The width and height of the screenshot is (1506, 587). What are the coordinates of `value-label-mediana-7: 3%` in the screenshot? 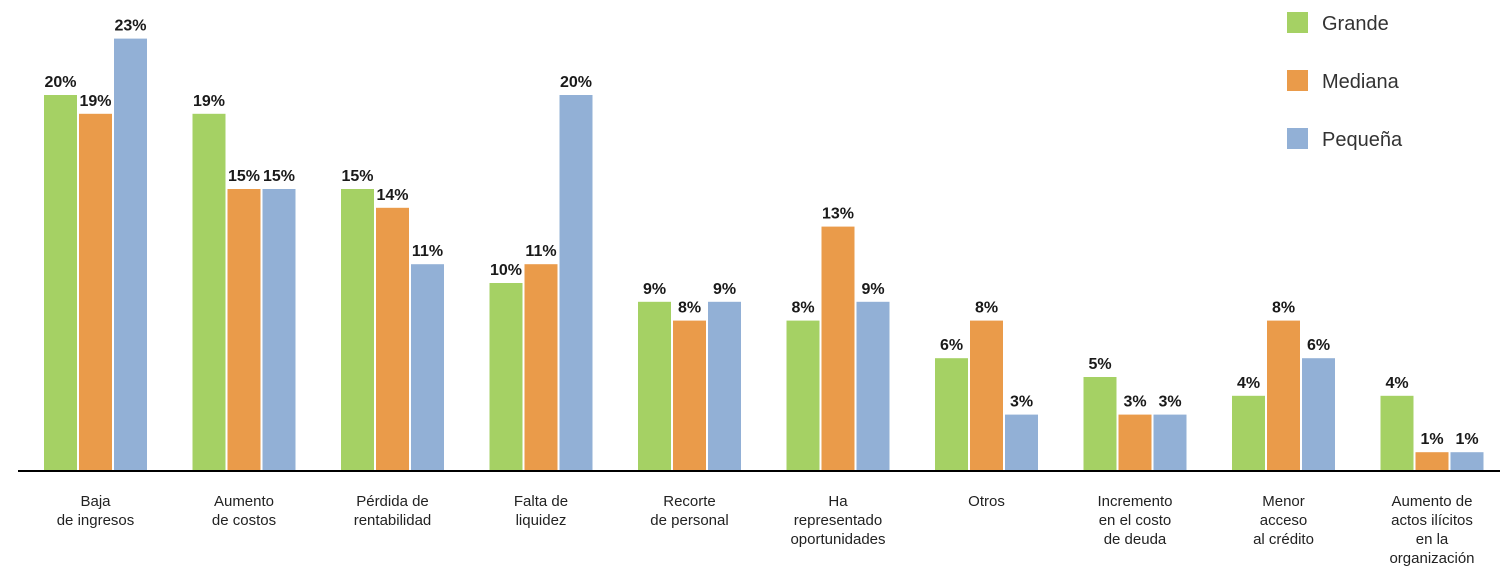 It's located at (1134, 402).